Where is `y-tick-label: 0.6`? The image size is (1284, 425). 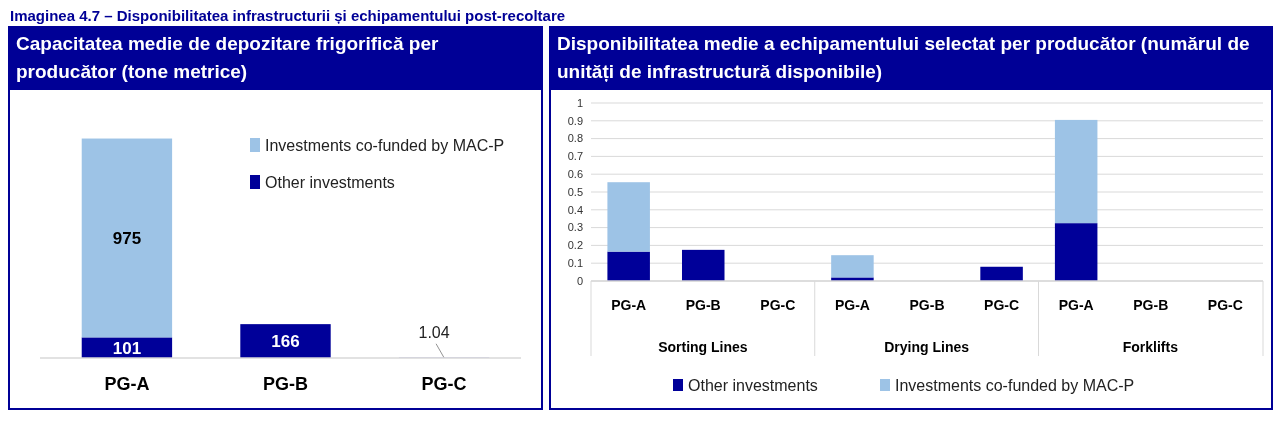
y-tick-label: 0.6 is located at coordinates (575, 174).